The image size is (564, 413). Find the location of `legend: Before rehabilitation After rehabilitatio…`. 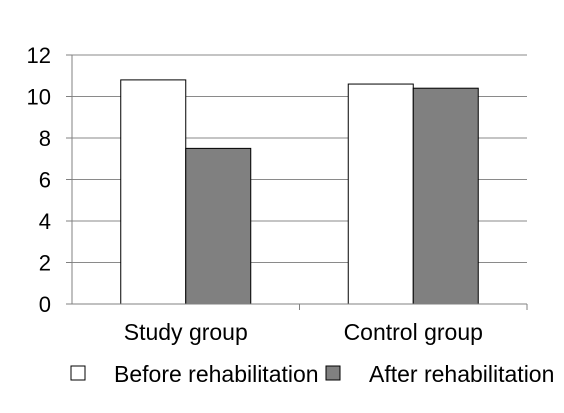

legend: Before rehabilitation After rehabilitatio… is located at coordinates (312, 374).